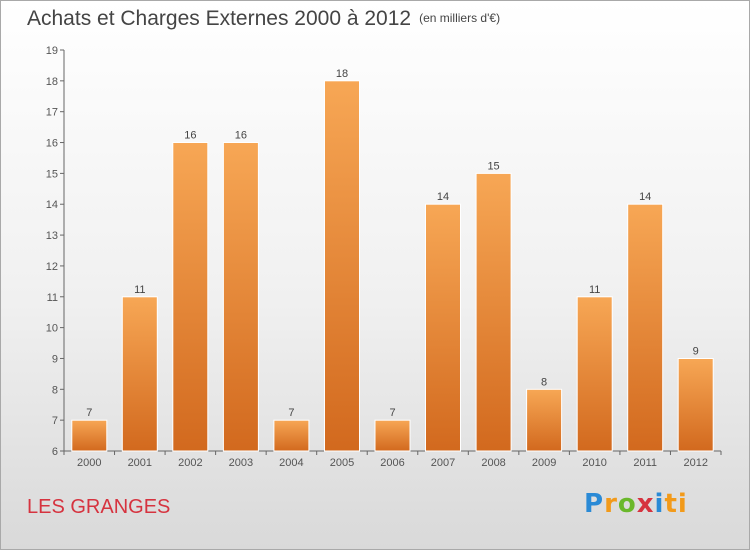 The image size is (750, 550). Describe the element at coordinates (52, 174) in the screenshot. I see `y-tick-label: 15` at that location.